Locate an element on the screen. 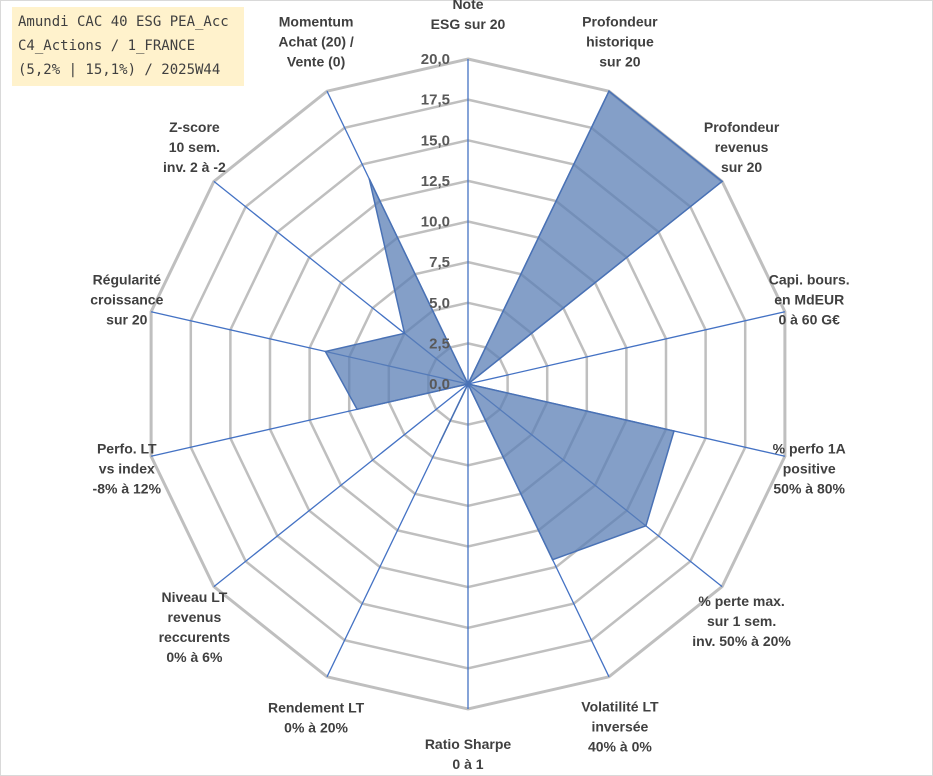 This screenshot has height=776, width=933. axis-label-group-1: Profondeur historique sur 20 is located at coordinates (620, 42).